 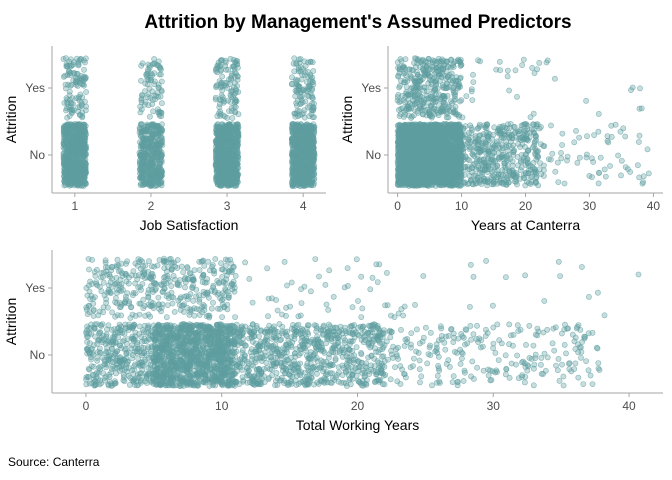 What do you see at coordinates (151, 206) in the screenshot?
I see `x-tick-label: 2` at bounding box center [151, 206].